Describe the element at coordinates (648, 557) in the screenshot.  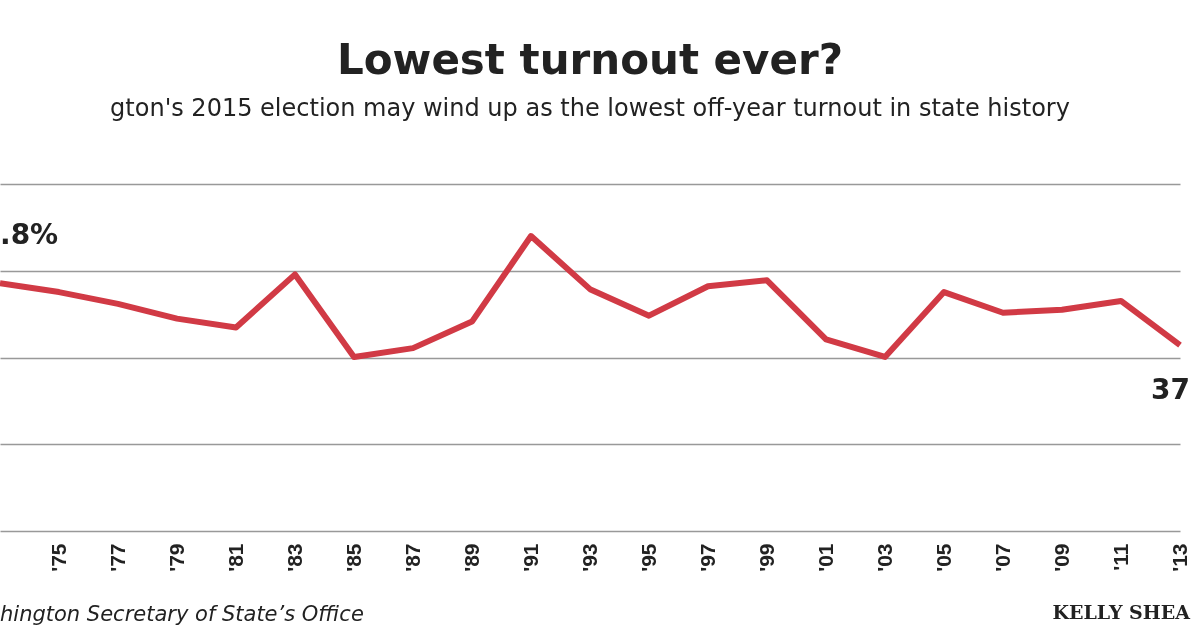
I see `x-tick-label: '95` at that location.